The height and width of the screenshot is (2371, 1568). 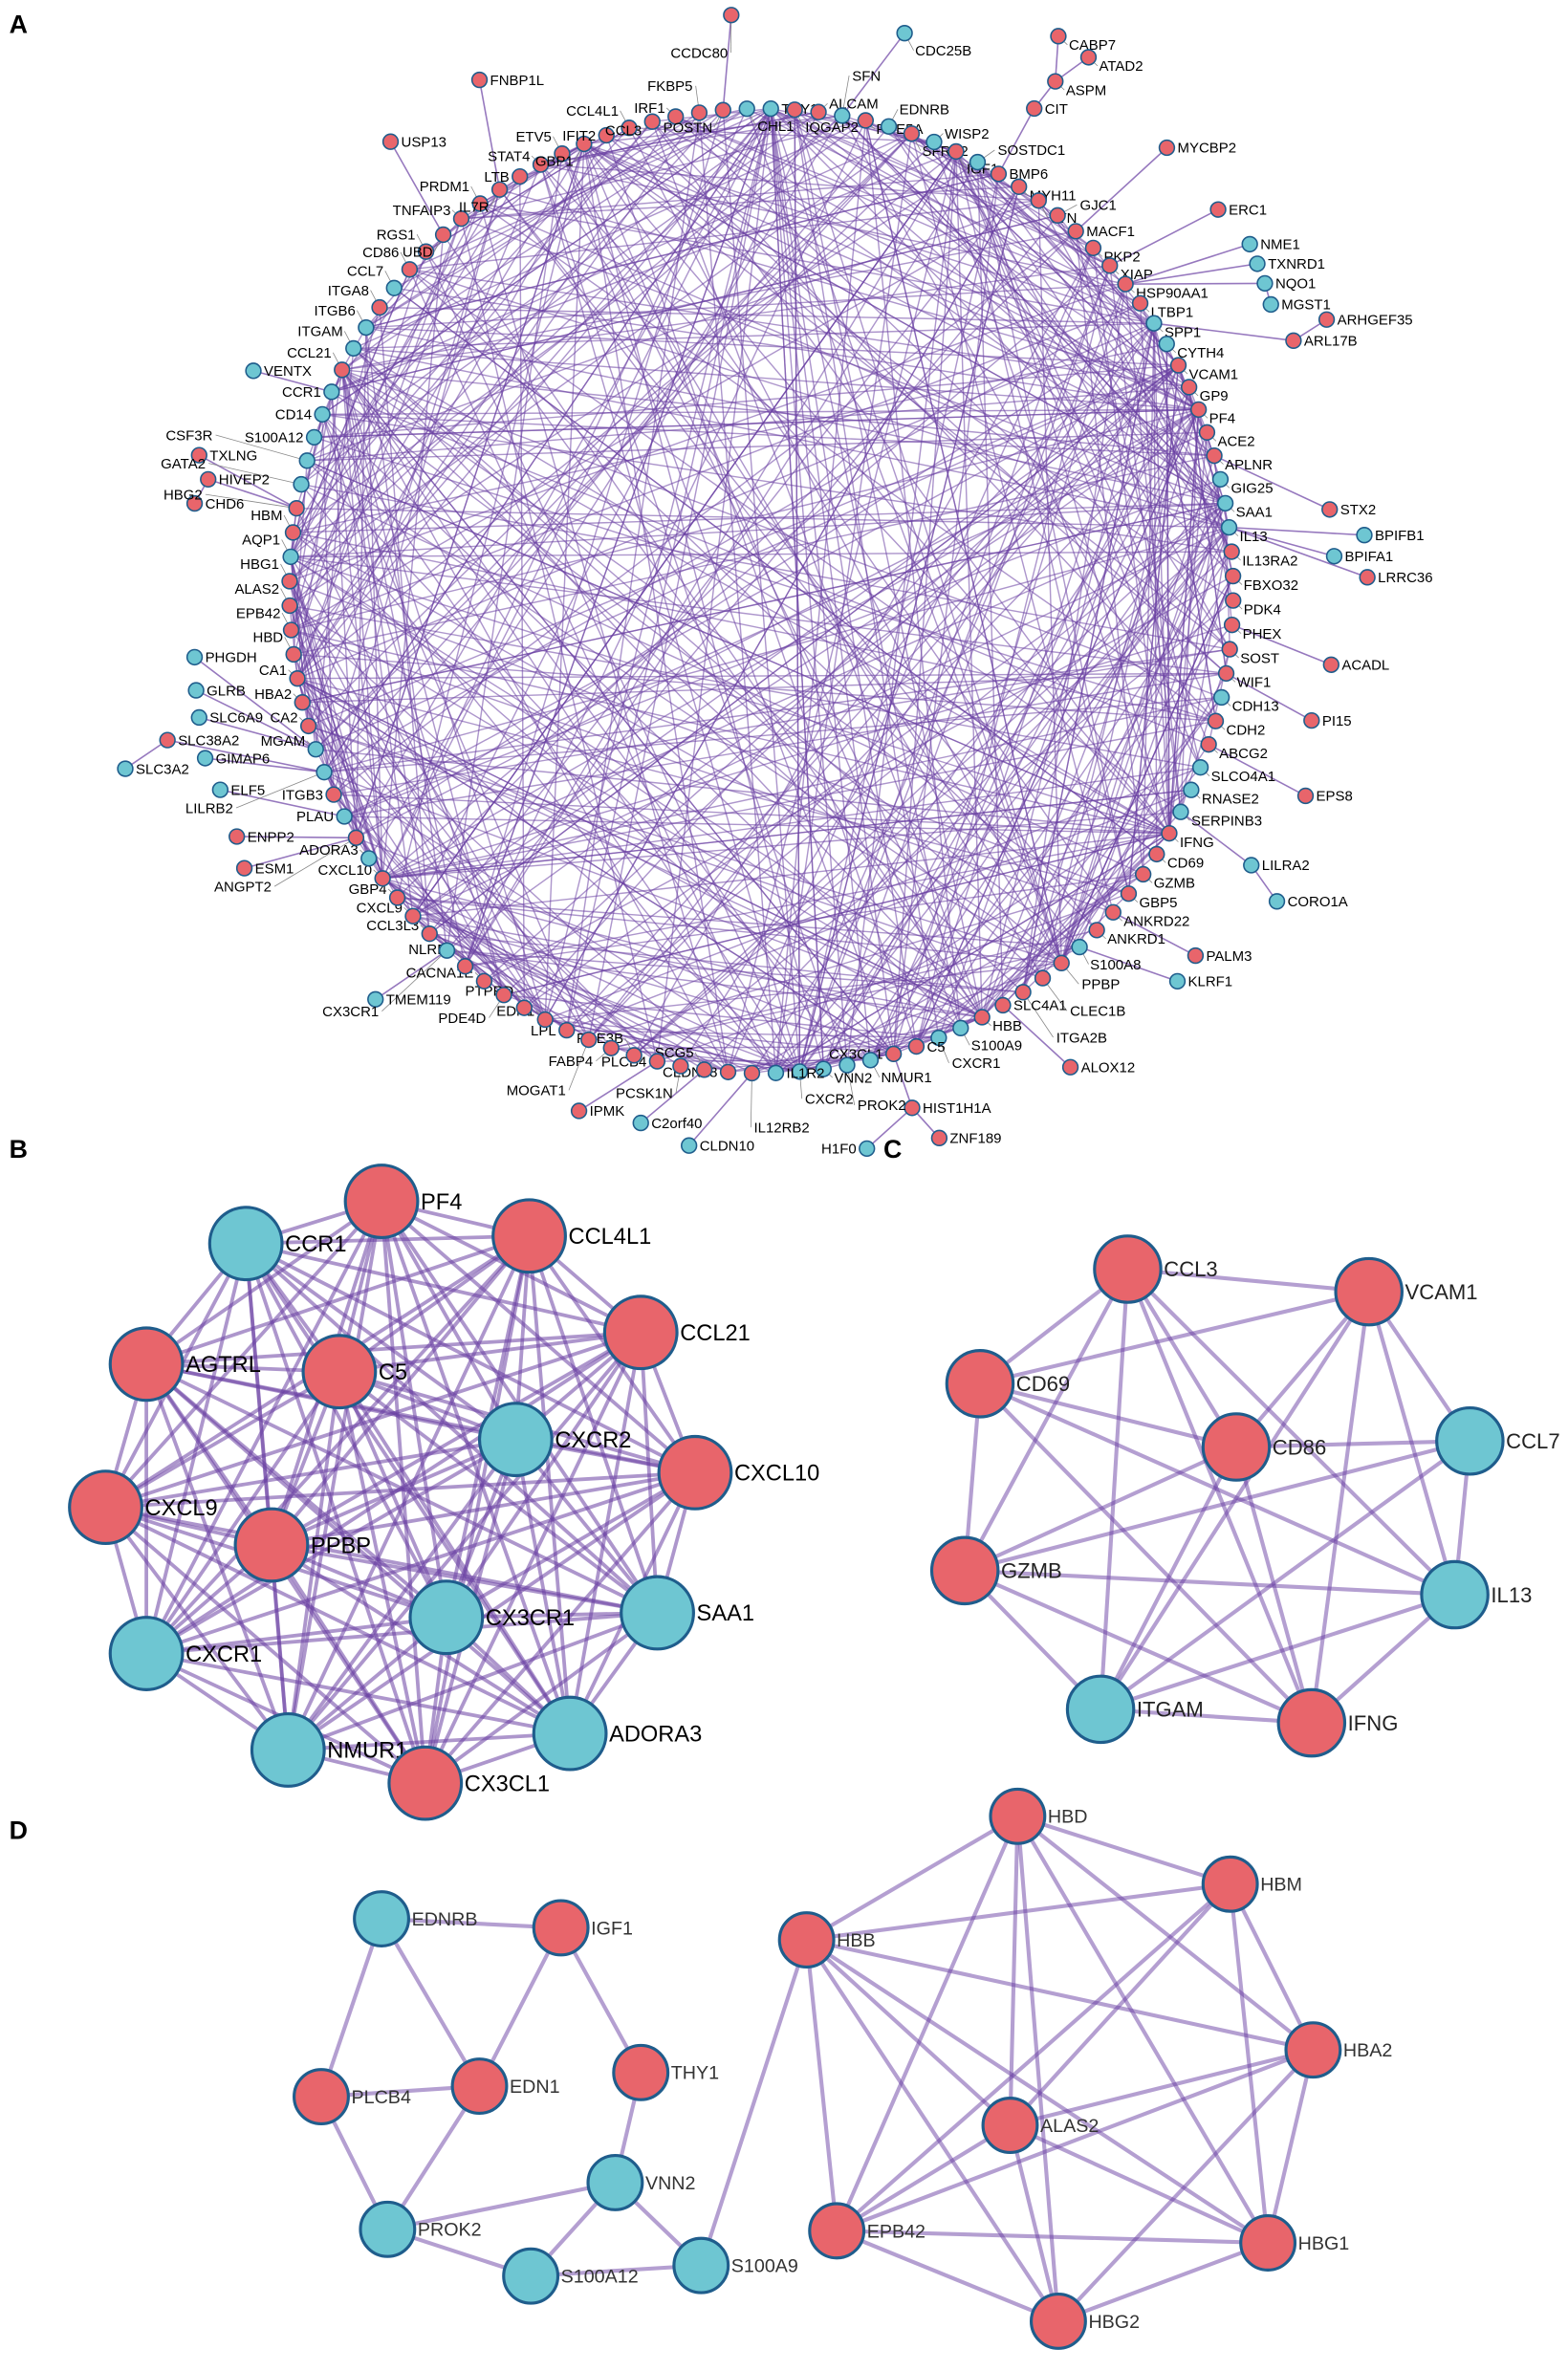 What do you see at coordinates (1125, 284) in the screenshot?
I see `node-hsp90aa1` at bounding box center [1125, 284].